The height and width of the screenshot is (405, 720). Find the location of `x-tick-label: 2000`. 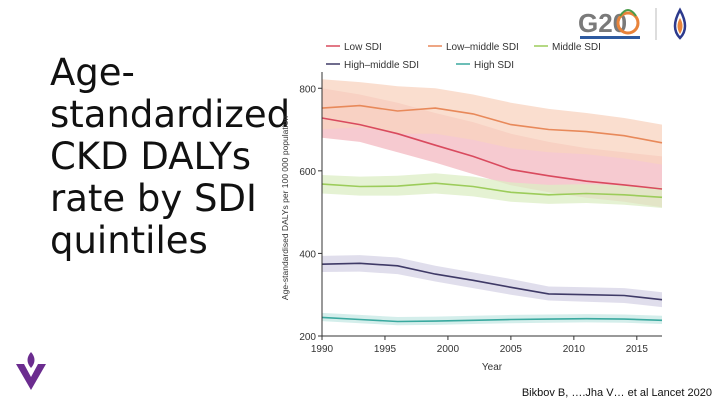

x-tick-label: 2000 is located at coordinates (448, 349).